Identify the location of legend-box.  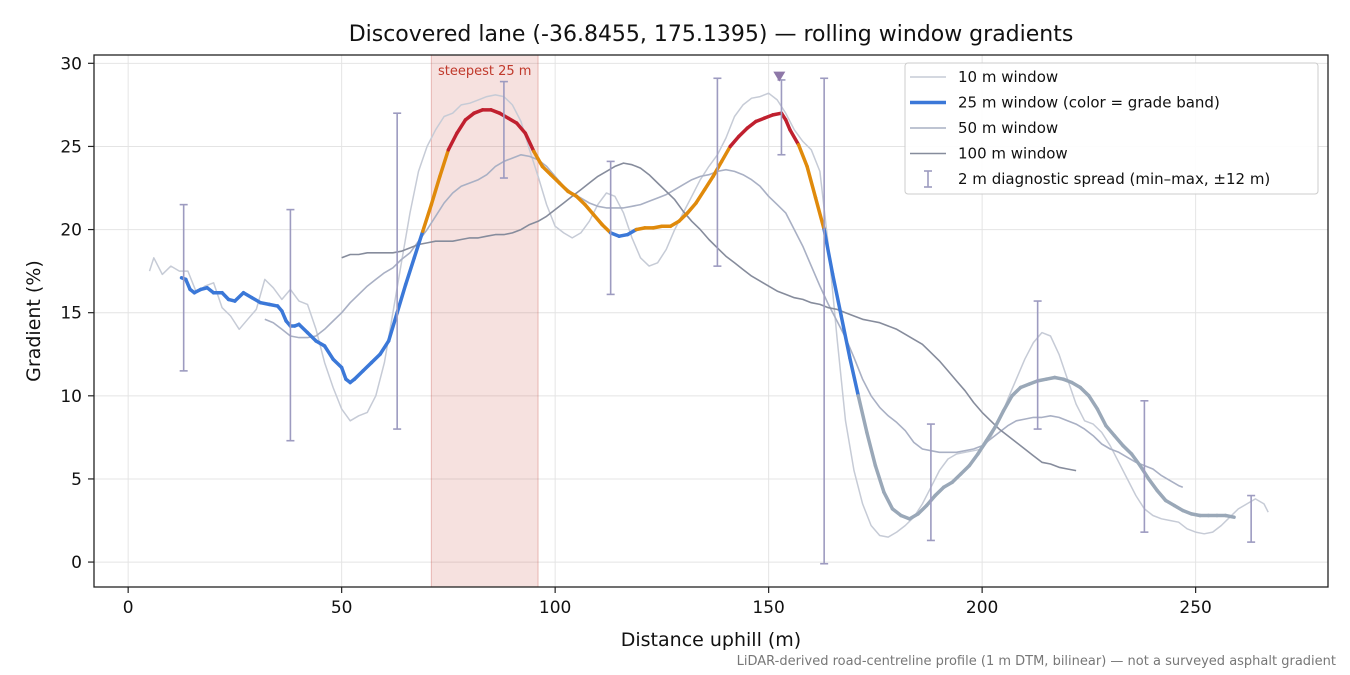
(1111, 128).